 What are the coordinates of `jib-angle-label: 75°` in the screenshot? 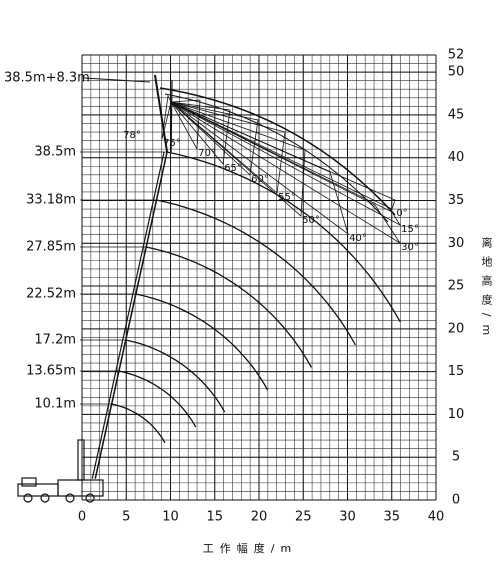 It's located at (172, 143).